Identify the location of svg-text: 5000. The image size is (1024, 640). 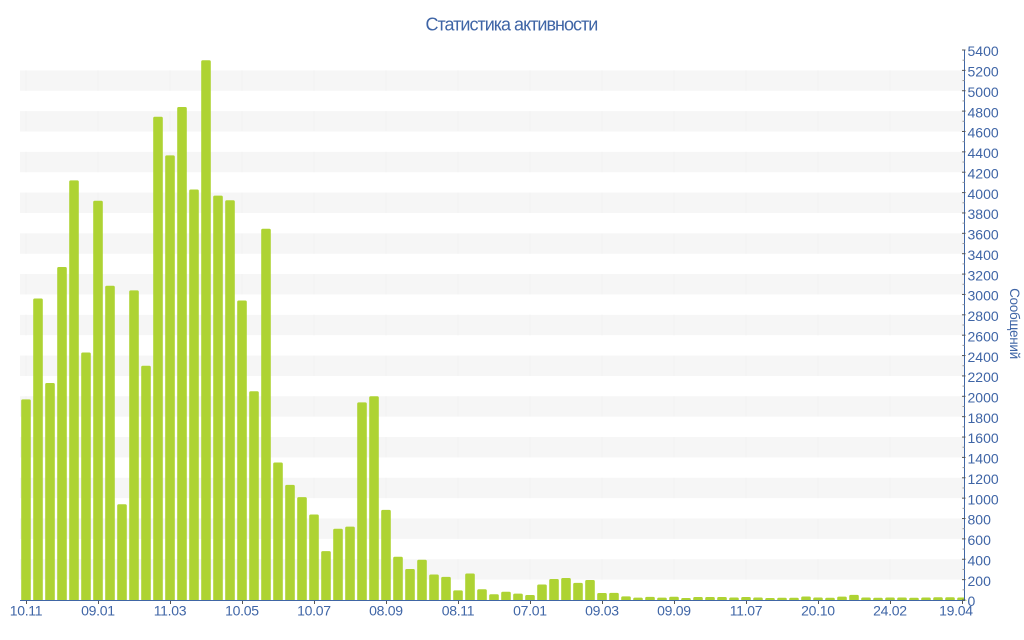
(983, 92).